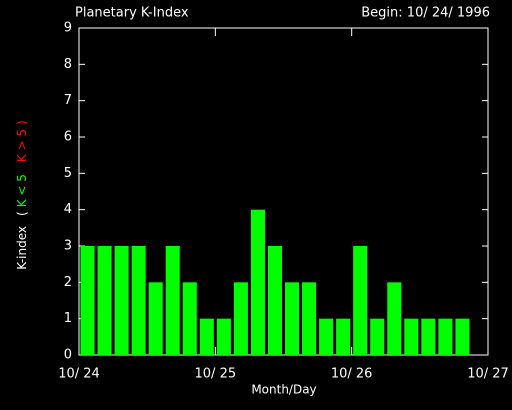  What do you see at coordinates (68, 137) in the screenshot?
I see `y-tick-label: 6` at bounding box center [68, 137].